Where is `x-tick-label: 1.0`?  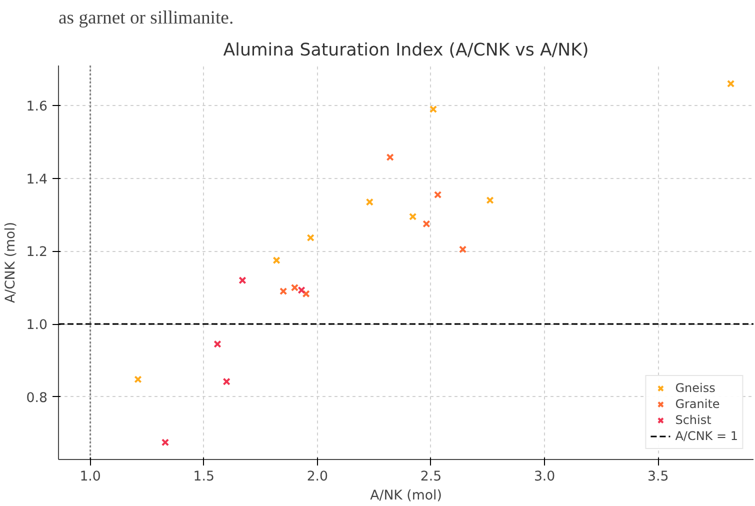 x-tick-label: 1.0 is located at coordinates (90, 477).